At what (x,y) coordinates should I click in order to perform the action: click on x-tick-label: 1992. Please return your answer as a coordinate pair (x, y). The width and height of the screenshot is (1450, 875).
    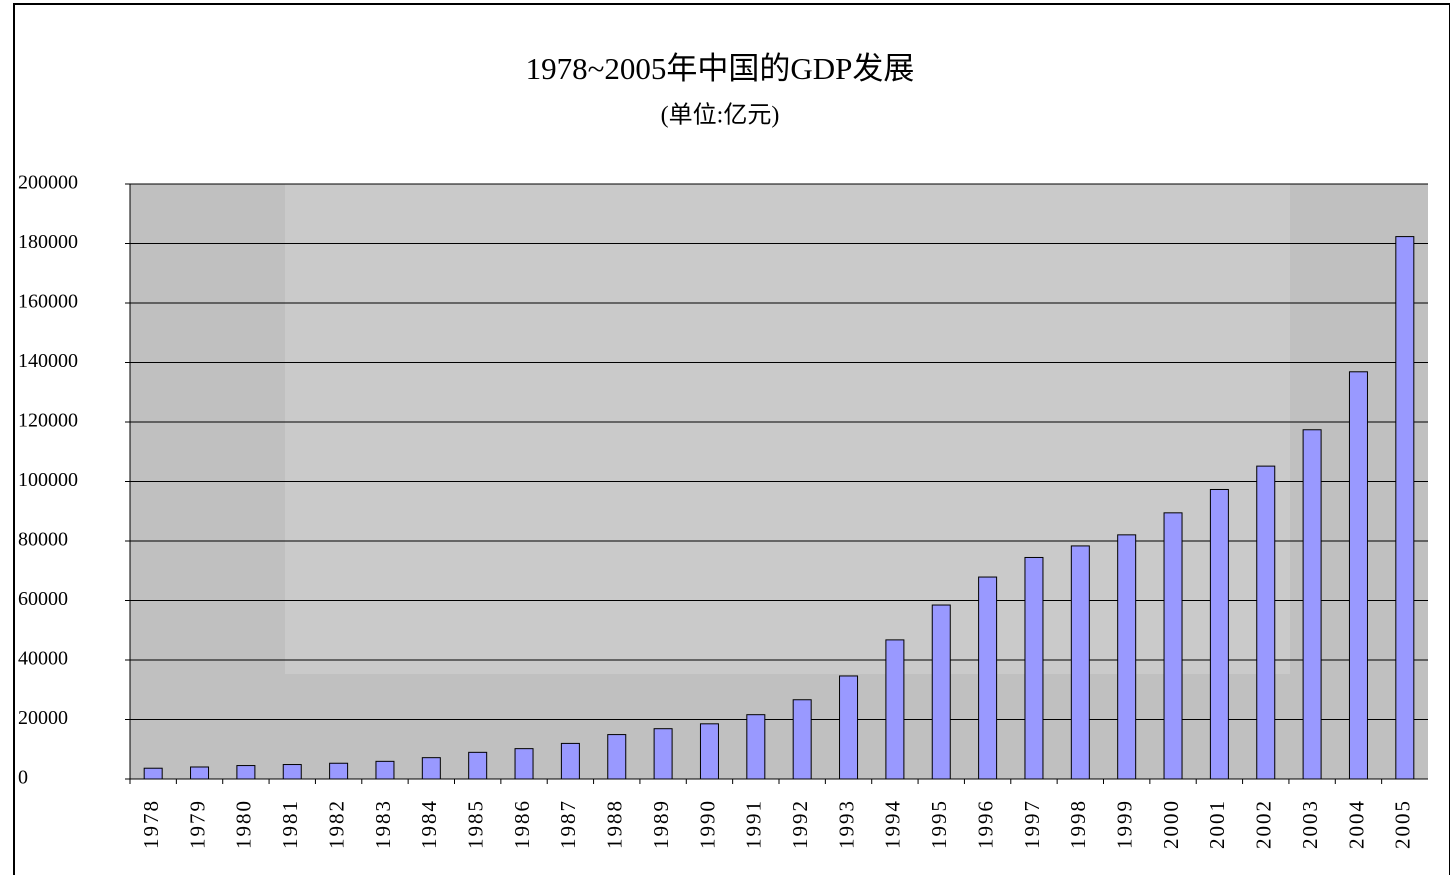
    Looking at the image, I should click on (800, 824).